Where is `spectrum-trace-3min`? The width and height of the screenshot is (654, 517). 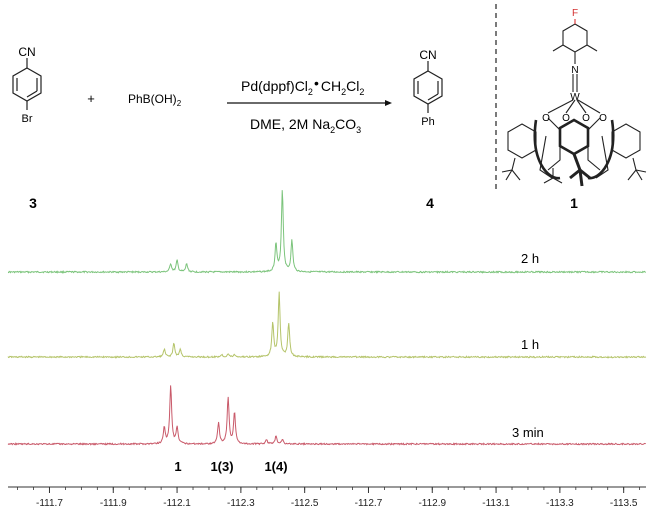 spectrum-trace-3min is located at coordinates (326, 415).